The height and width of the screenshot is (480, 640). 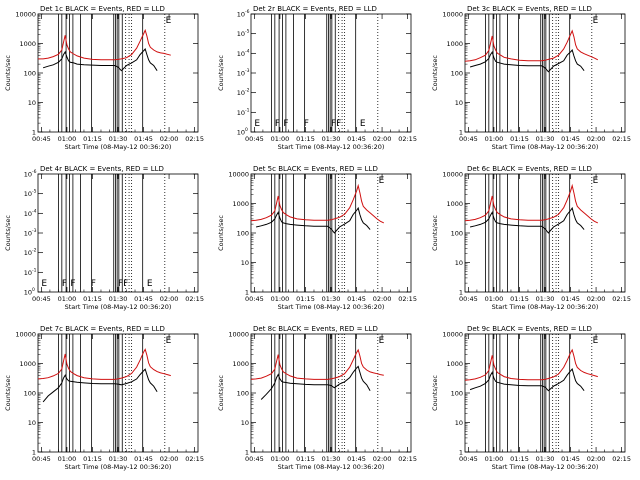 What do you see at coordinates (102, 9) in the screenshot?
I see `panel-title: Det 1c BLACK = Events, RED = LLD` at bounding box center [102, 9].